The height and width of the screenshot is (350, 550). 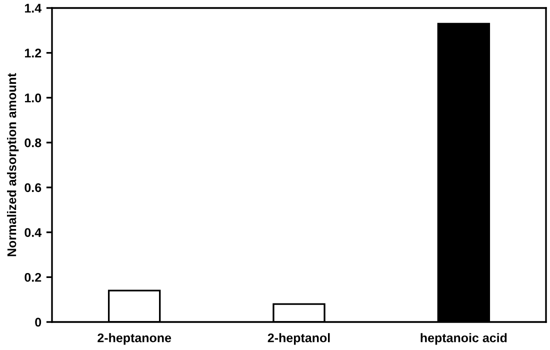 I want to click on y-tick-label: 0.6, so click(x=33, y=187).